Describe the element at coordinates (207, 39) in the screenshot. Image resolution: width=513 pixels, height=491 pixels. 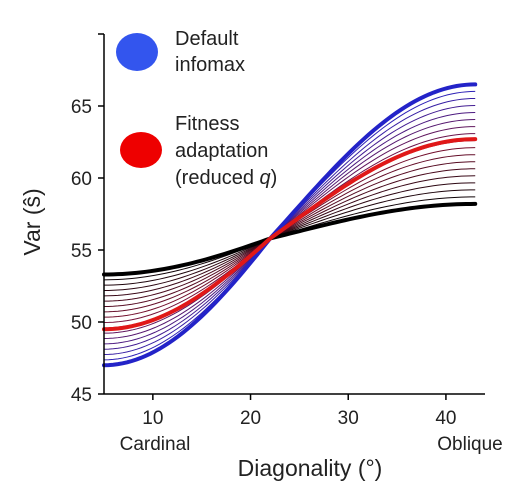
I see `legend-label-default-line1: Default` at that location.